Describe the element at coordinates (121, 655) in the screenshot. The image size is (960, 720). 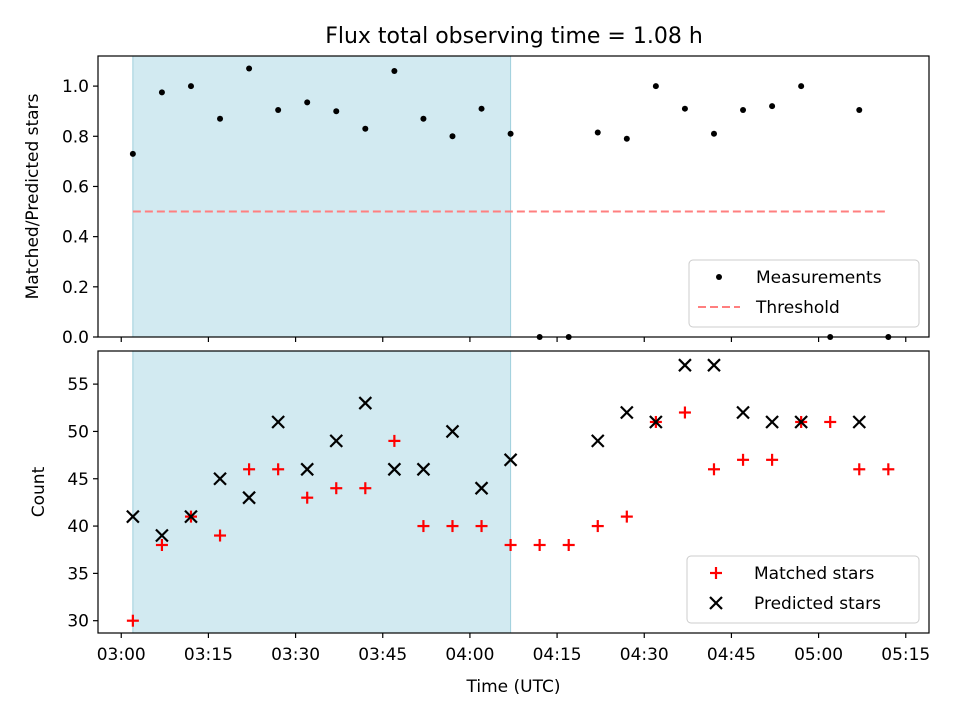
I see `x-tick-label: 03:00` at that location.